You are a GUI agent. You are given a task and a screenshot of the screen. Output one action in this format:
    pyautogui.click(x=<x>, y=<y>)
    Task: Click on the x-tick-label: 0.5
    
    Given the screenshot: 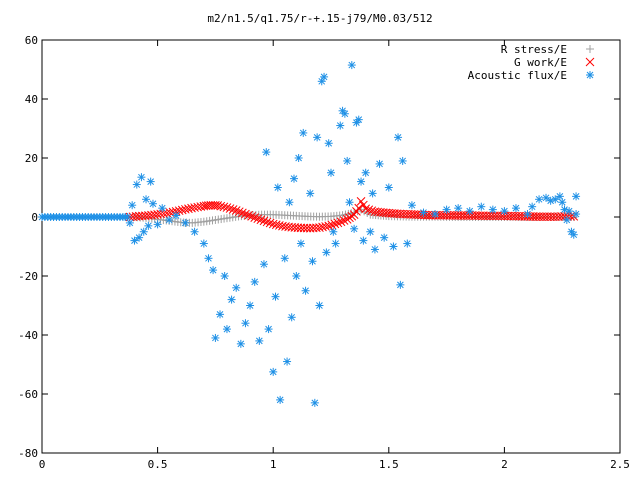 What is the action you would take?
    pyautogui.click(x=158, y=464)
    